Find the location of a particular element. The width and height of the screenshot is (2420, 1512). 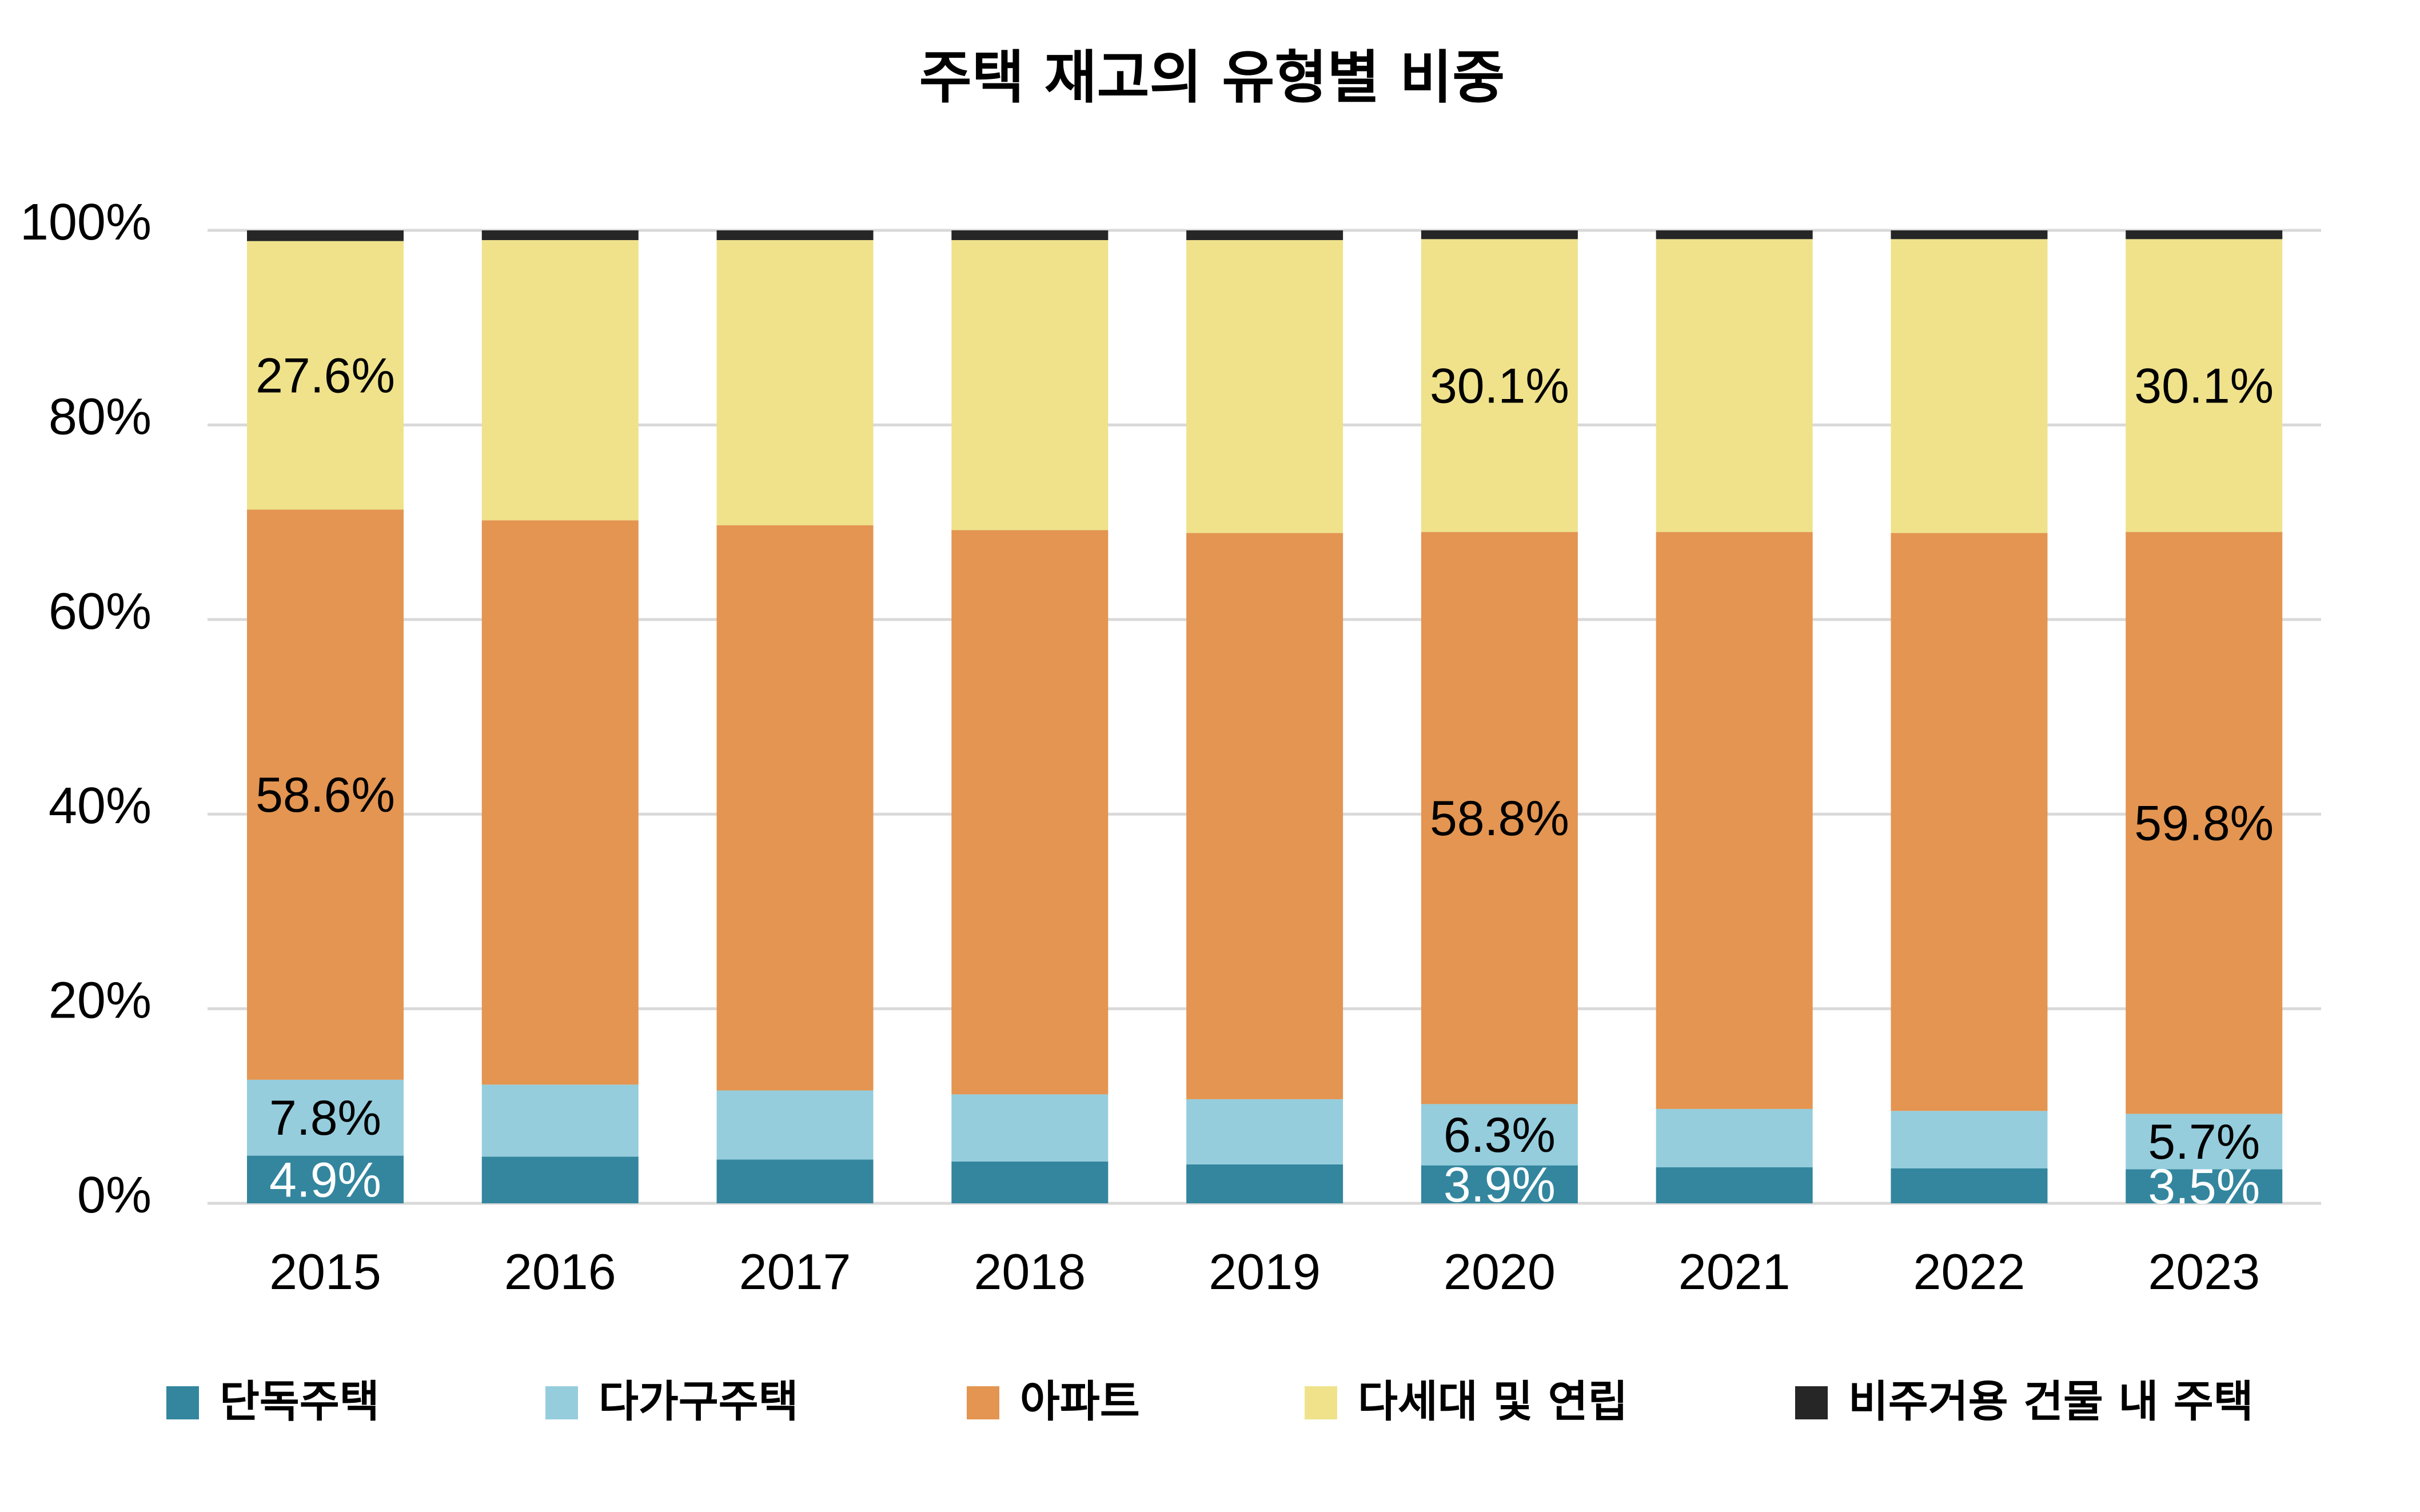

chart-title: 주택 재고의 유형별 비중 is located at coordinates (1212, 78).